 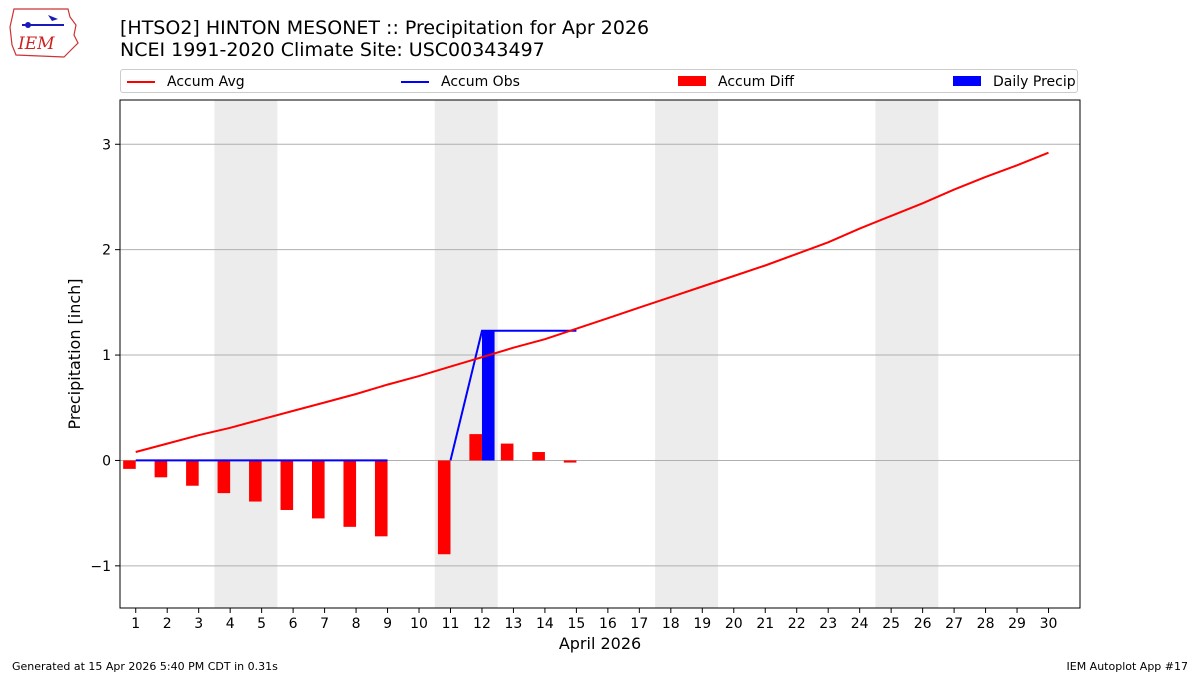 I want to click on x-tick-label-23: 23, so click(x=828, y=624).